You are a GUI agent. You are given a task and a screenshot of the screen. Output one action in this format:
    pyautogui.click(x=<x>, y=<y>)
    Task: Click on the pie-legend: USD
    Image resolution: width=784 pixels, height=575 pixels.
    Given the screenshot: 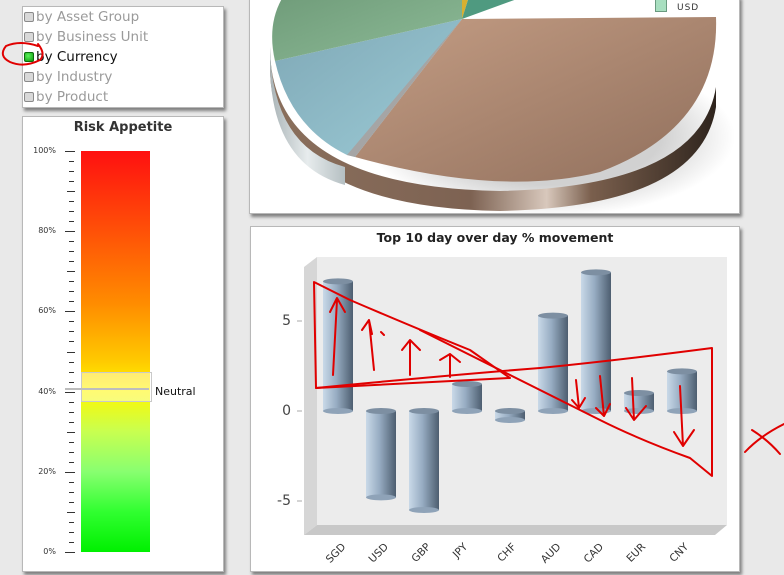 What is the action you would take?
    pyautogui.click(x=677, y=6)
    